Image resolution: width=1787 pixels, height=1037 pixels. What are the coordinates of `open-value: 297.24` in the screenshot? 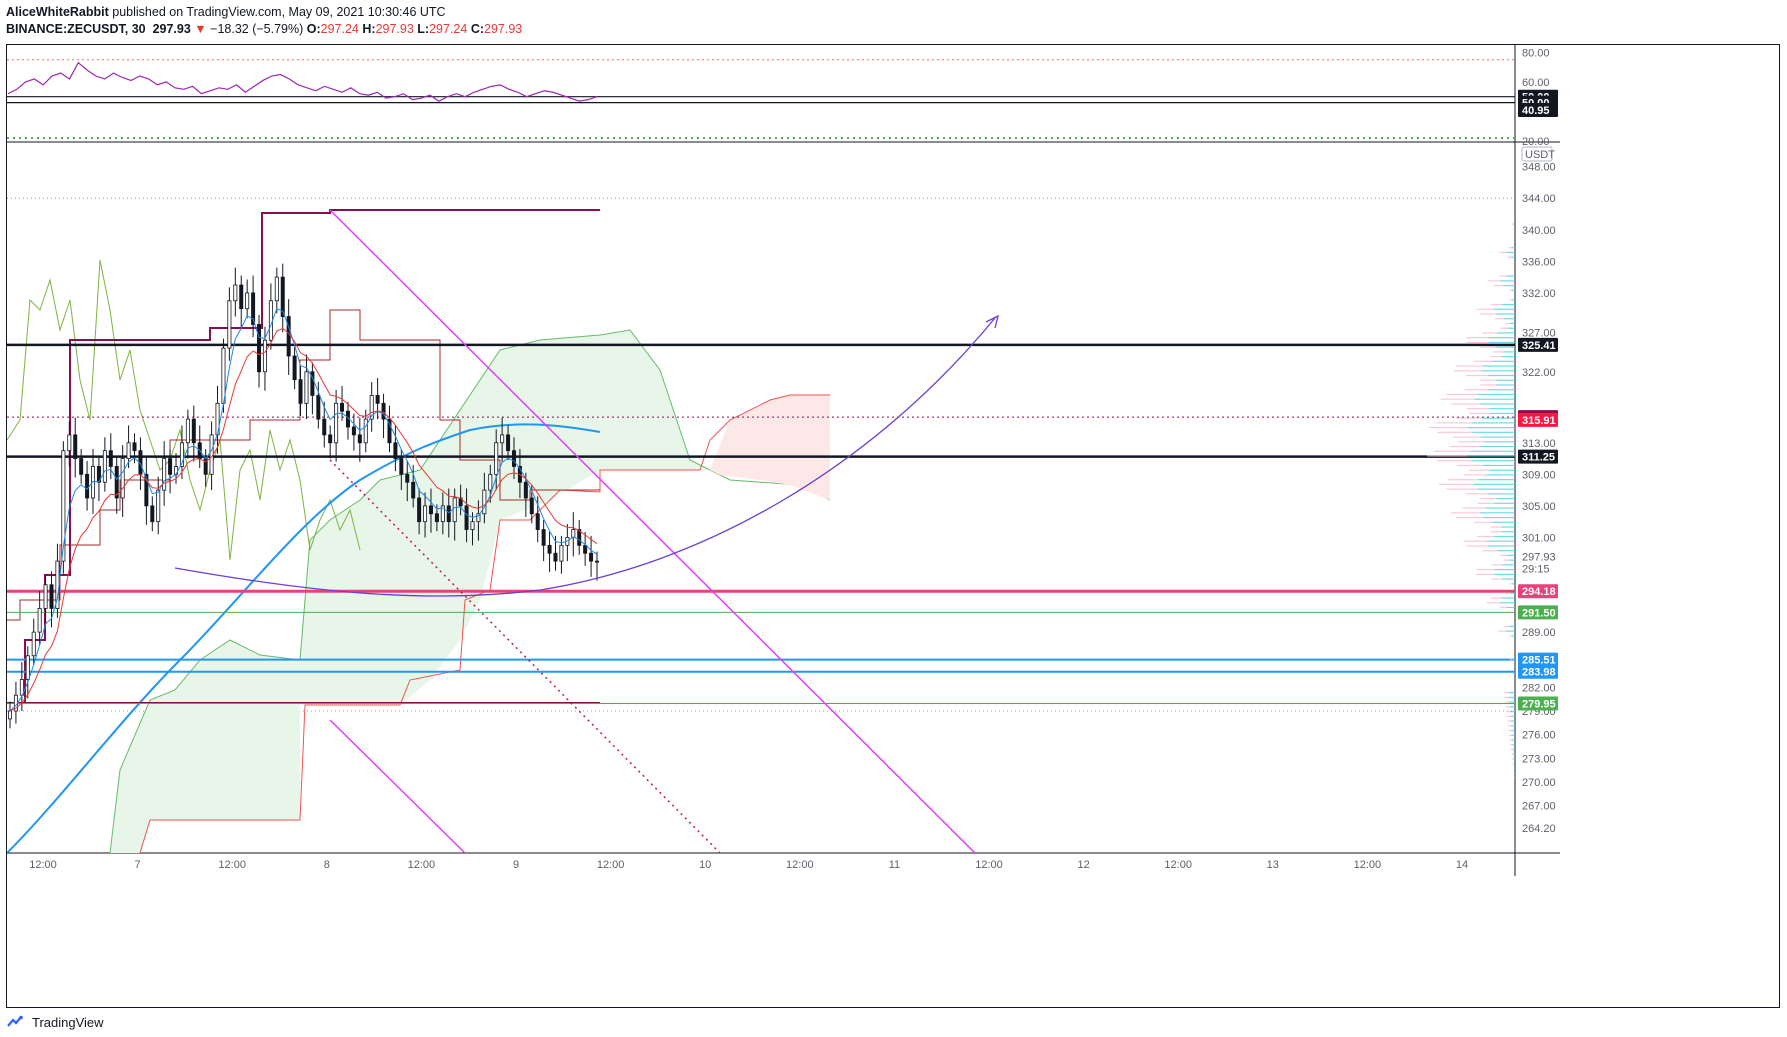 It's located at (339, 29).